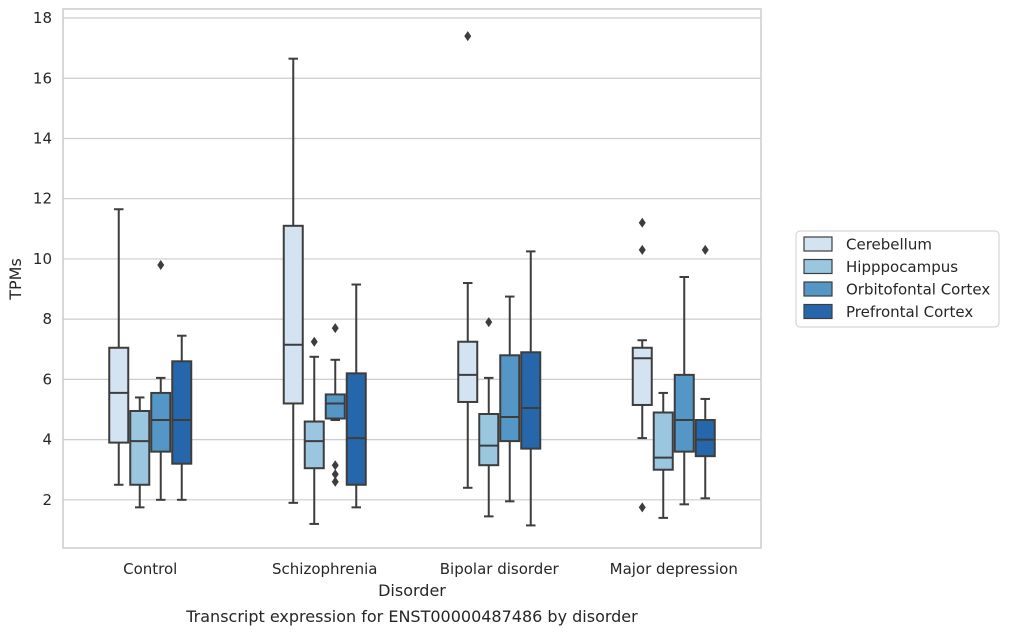 Image resolution: width=1009 pixels, height=634 pixels. Describe the element at coordinates (674, 569) in the screenshot. I see `x-tick-label: Major depression` at that location.